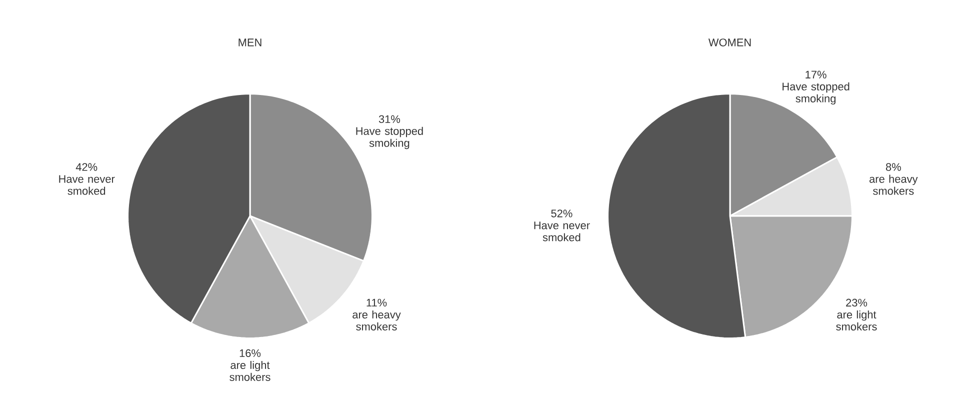 The image size is (971, 406). Describe the element at coordinates (893, 167) in the screenshot. I see `data-label: 8%` at that location.